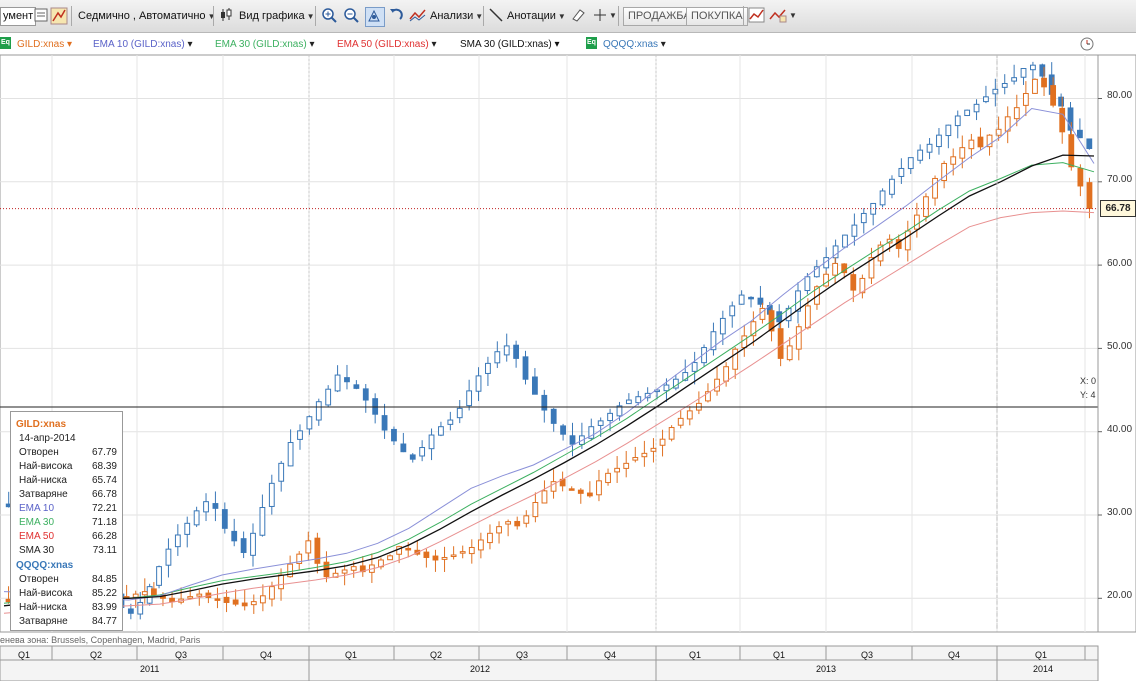  I want to click on legend-ema10: EMA 10 (GILD:xnas) ▾, so click(143, 44).